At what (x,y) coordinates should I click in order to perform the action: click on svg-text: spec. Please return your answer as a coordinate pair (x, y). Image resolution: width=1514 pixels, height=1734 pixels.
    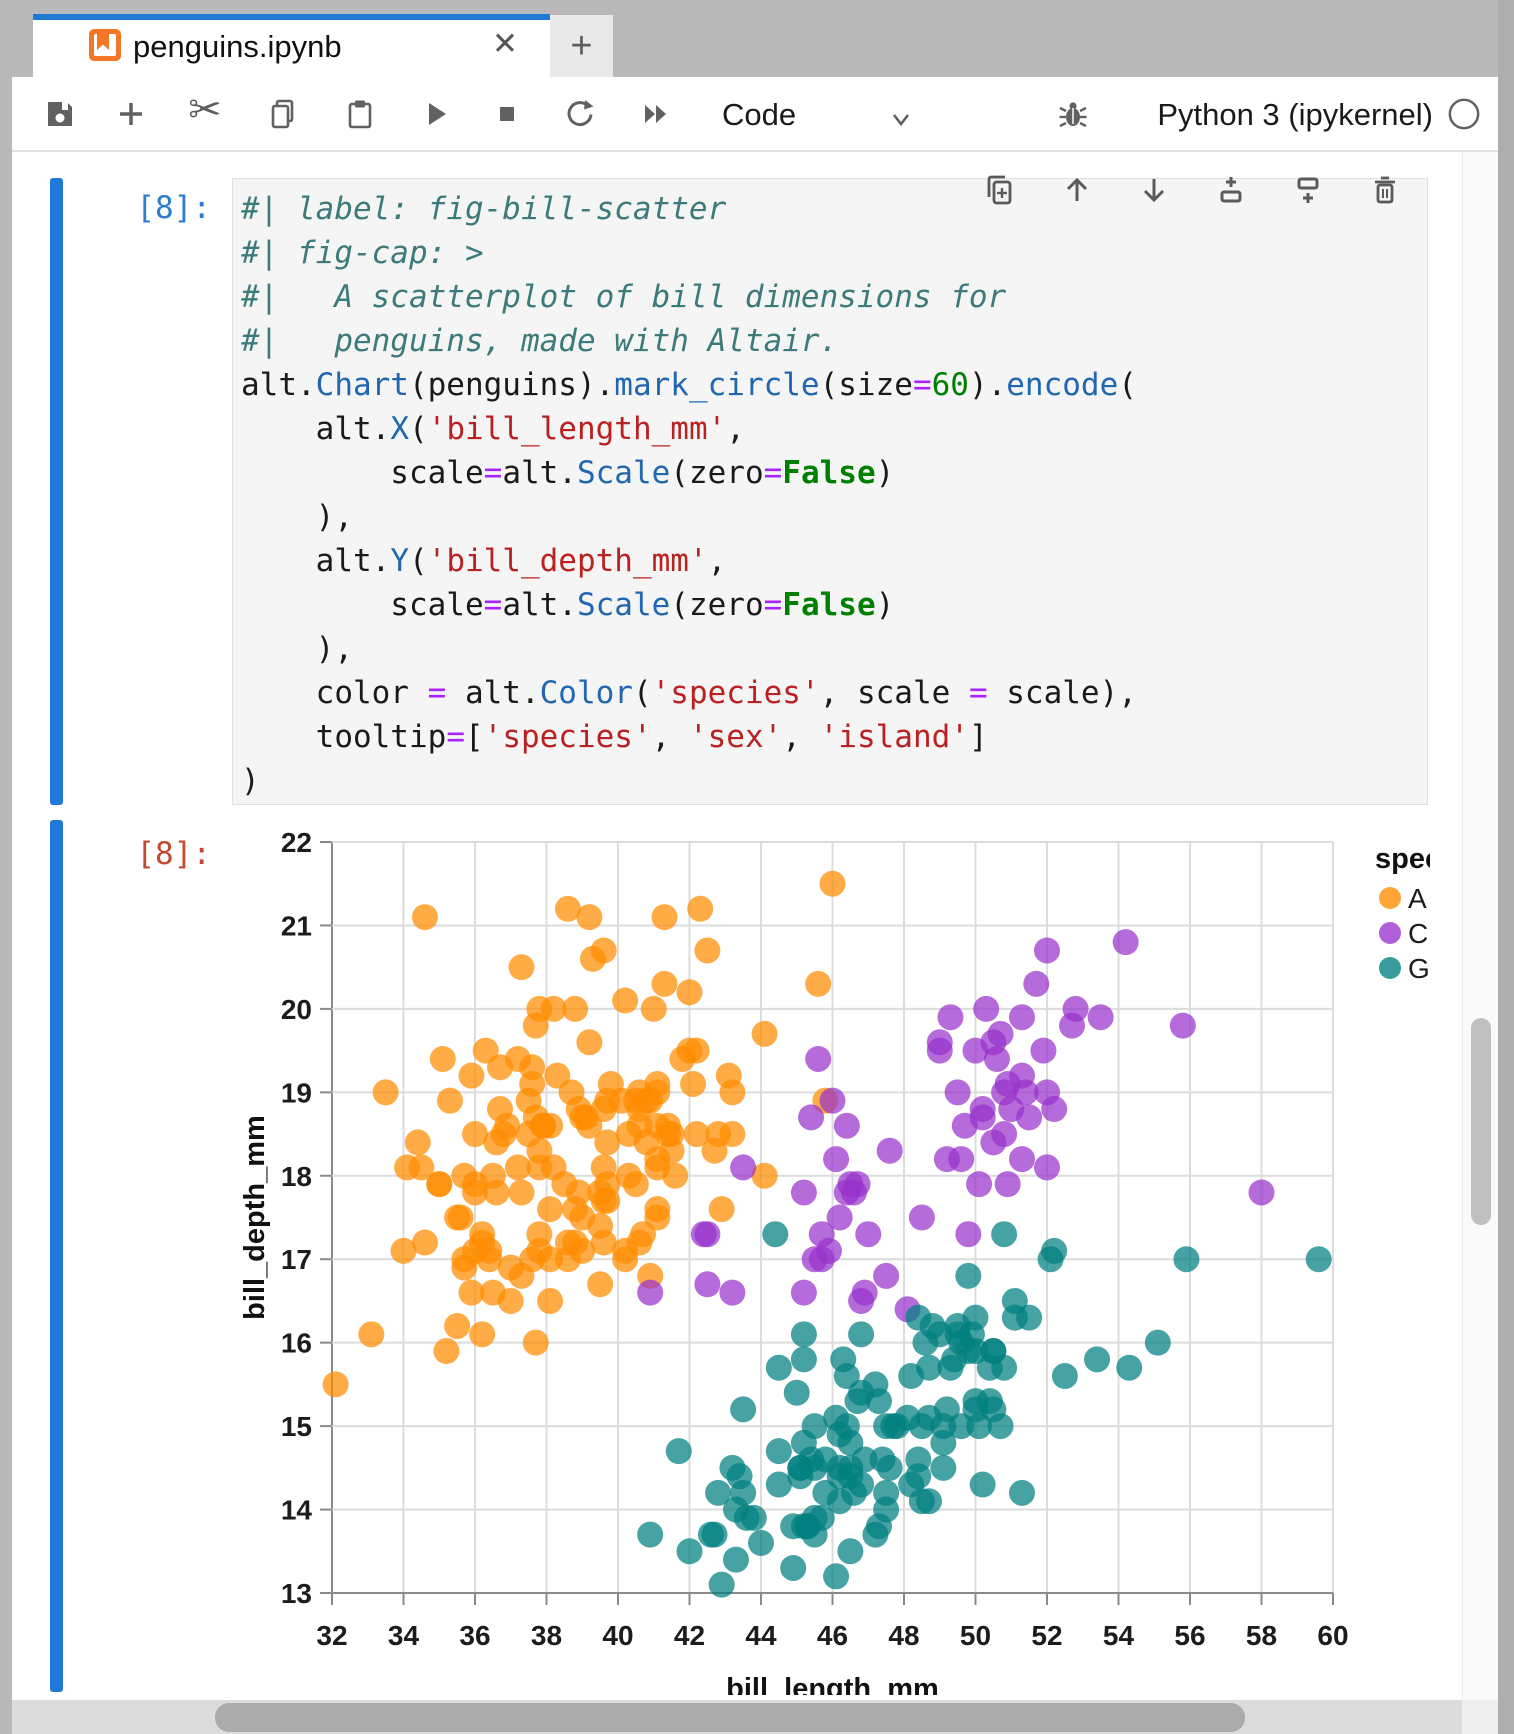
    Looking at the image, I should click on (1402, 859).